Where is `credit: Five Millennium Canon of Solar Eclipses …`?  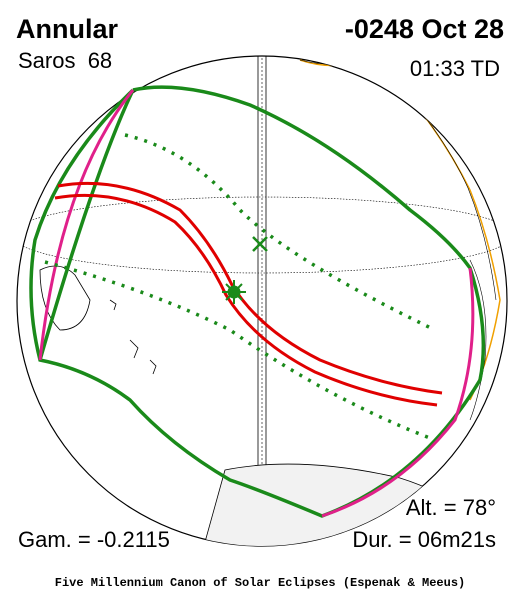
credit: Five Millennium Canon of Solar Eclipses … is located at coordinates (260, 583).